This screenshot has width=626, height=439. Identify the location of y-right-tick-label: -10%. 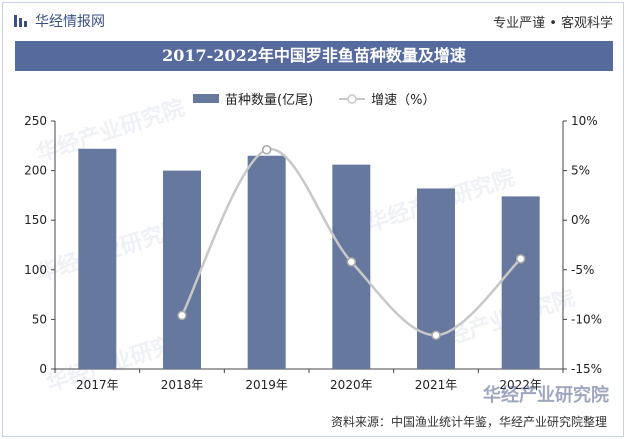
(586, 319).